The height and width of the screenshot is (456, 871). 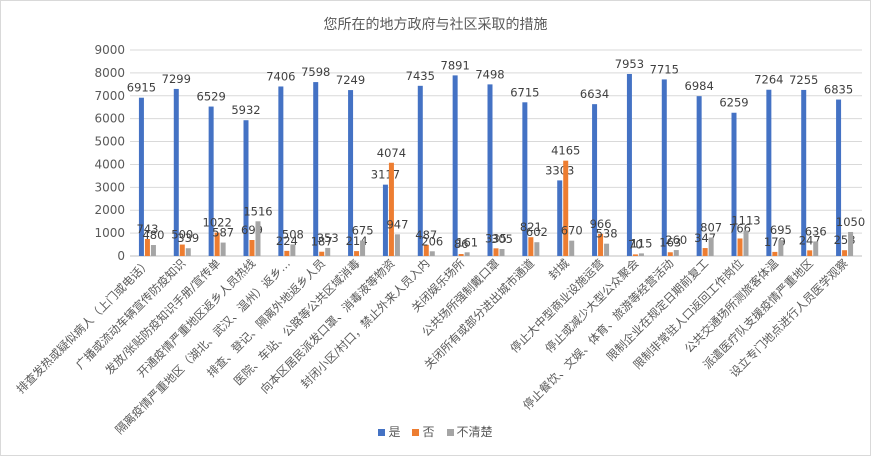 I want to click on y-tick-label: 8000, so click(x=109, y=73).